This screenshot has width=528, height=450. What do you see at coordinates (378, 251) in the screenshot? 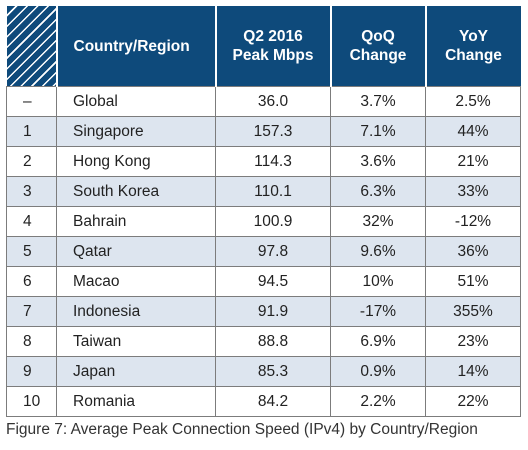
I see `qoq-cell: 9.6%` at bounding box center [378, 251].